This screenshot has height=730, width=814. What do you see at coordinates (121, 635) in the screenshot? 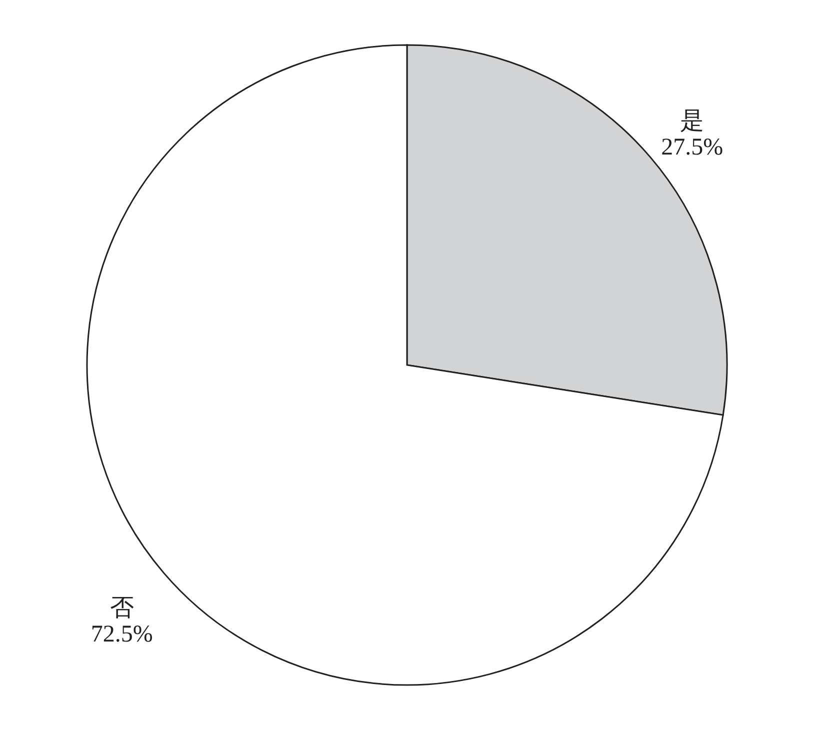
I see `data-label: 72.5%` at bounding box center [121, 635].